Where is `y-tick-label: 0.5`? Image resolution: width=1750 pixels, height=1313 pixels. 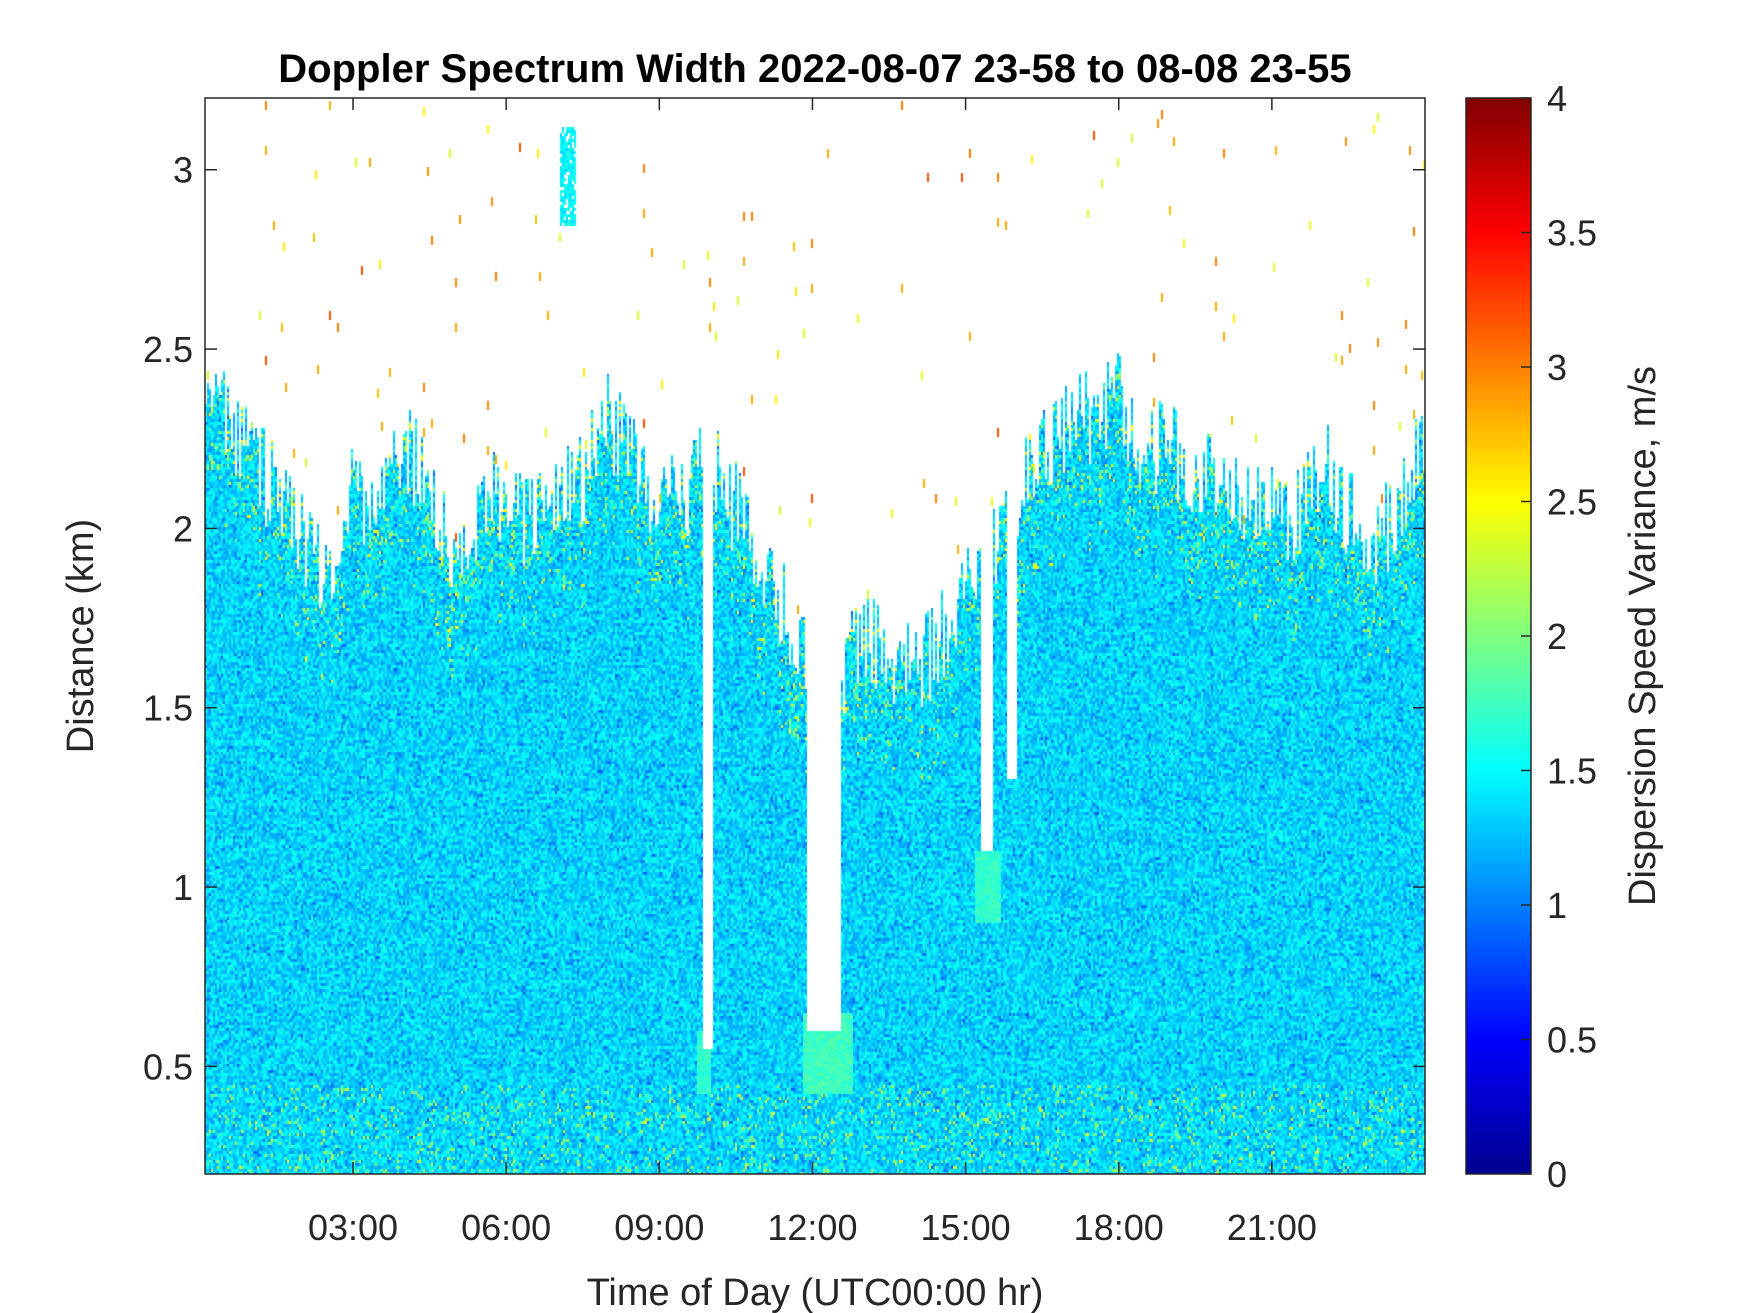
y-tick-label: 0.5 is located at coordinates (168, 1066).